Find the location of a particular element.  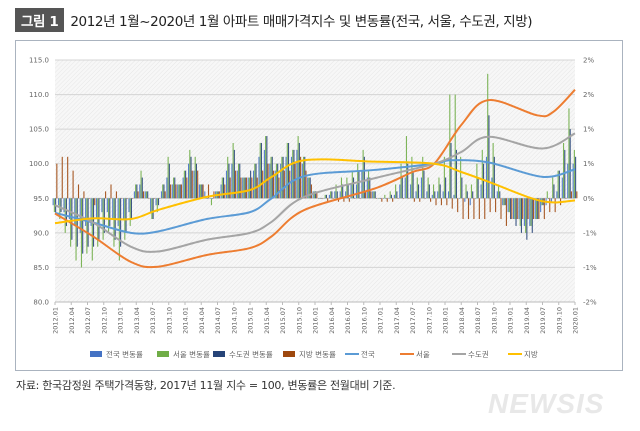

x-tick-label: 2017.01 is located at coordinates (381, 320).